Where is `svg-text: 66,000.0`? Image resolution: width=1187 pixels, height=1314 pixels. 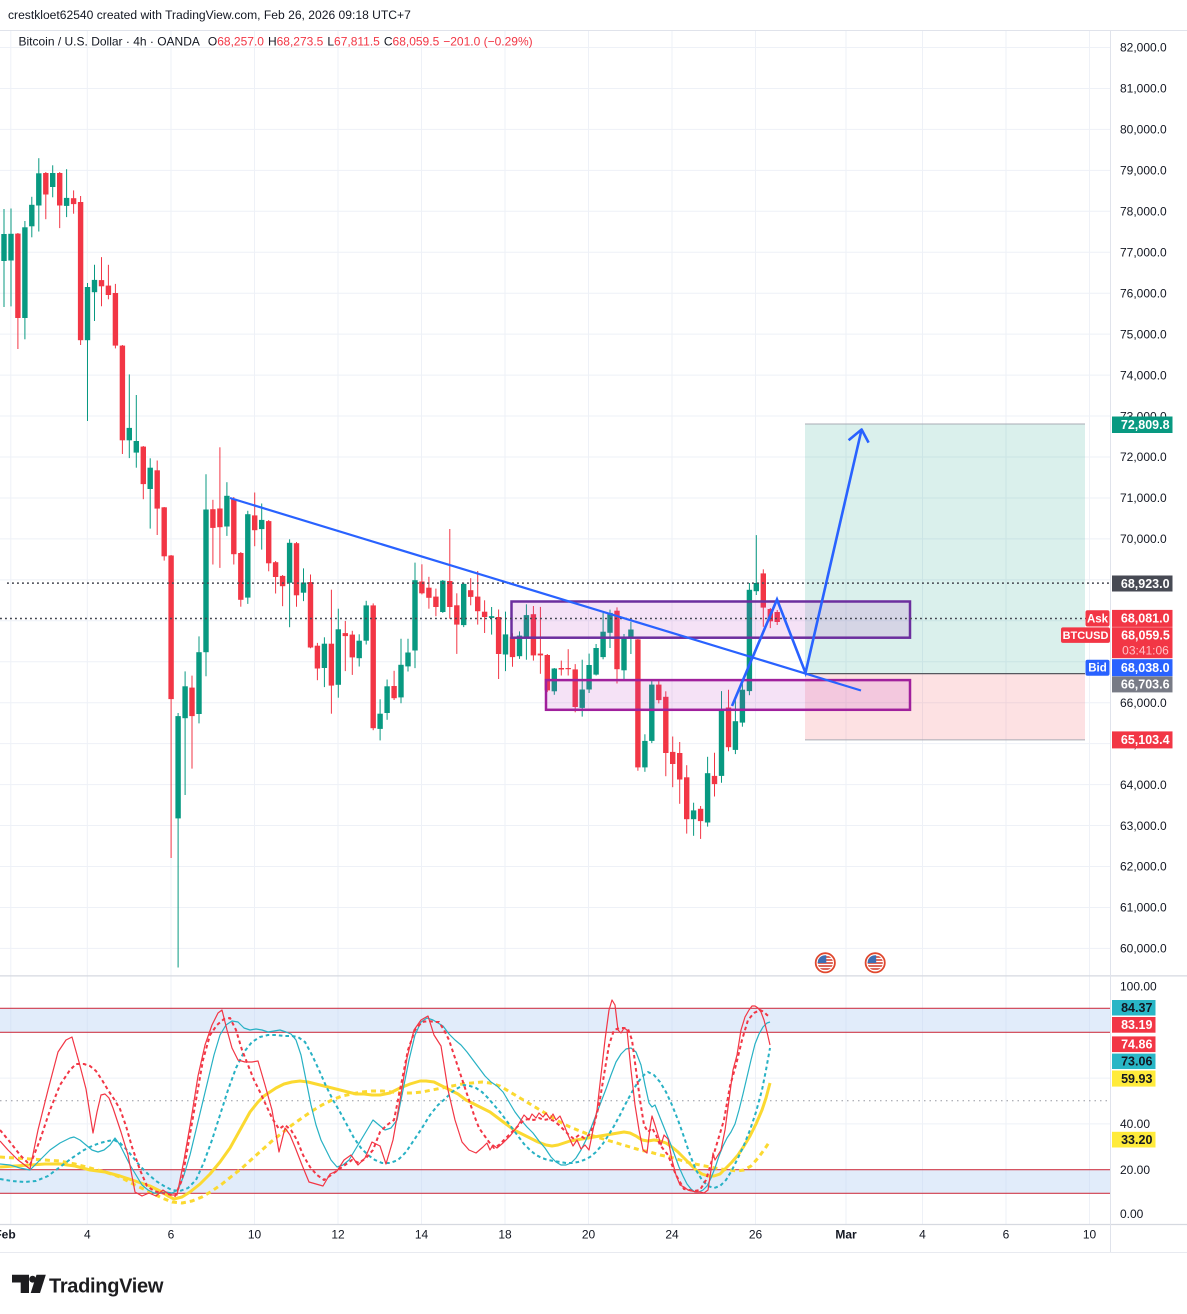
svg-text: 66,000.0 is located at coordinates (1143, 703).